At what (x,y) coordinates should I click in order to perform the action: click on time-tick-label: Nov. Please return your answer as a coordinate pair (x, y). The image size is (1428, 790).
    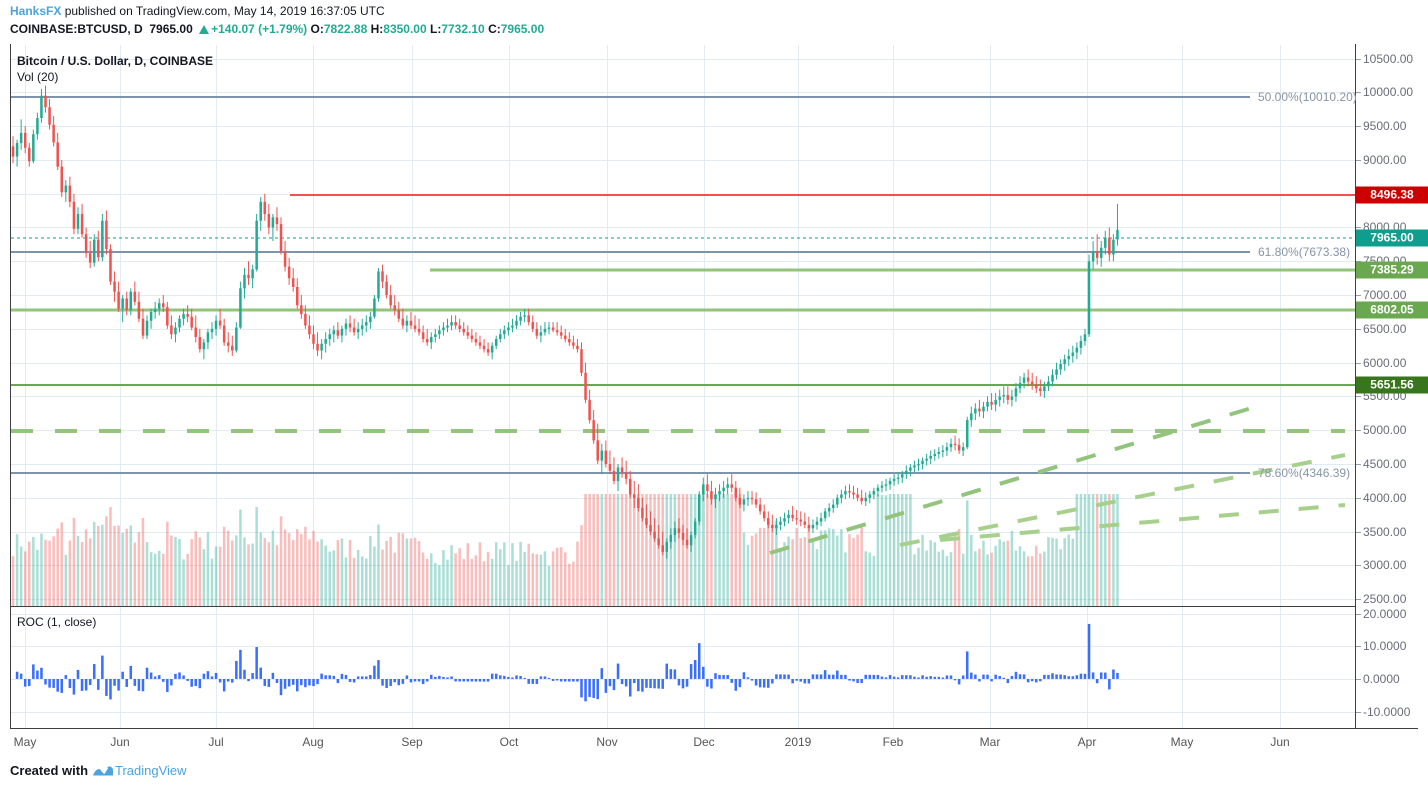
    Looking at the image, I should click on (607, 742).